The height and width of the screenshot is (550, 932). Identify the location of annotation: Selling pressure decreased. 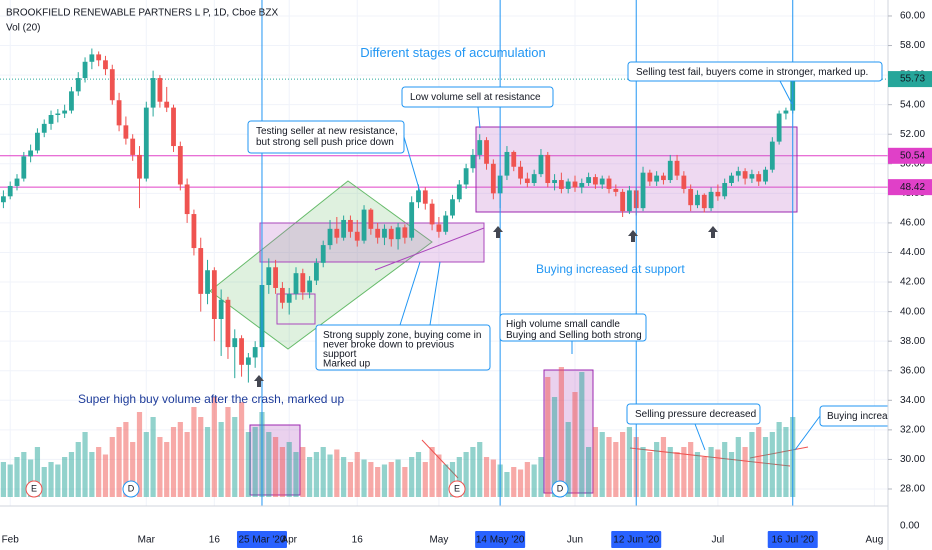
(695, 414).